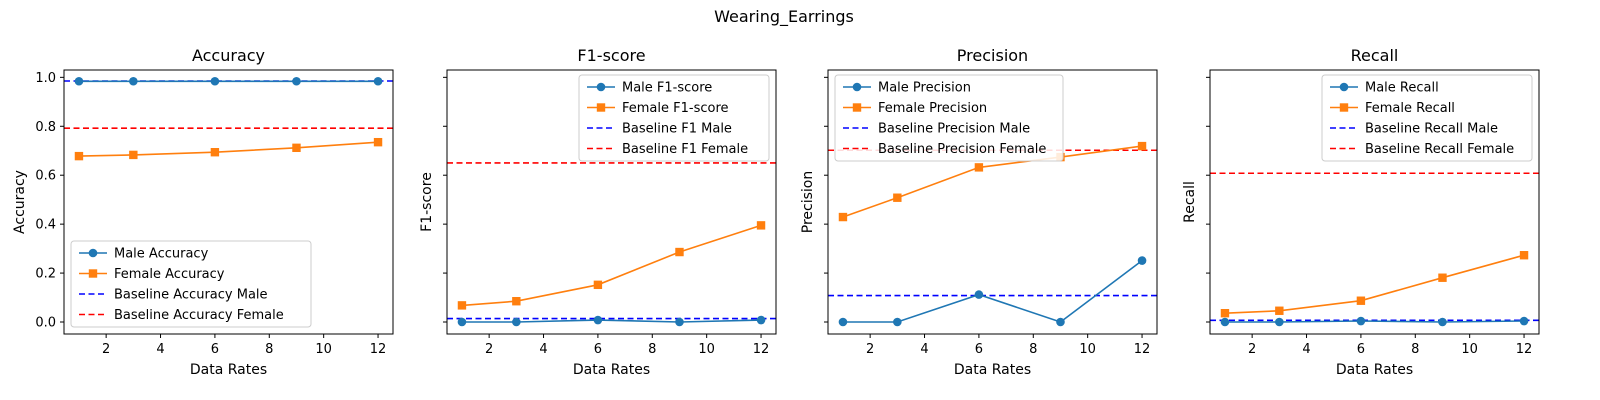  What do you see at coordinates (954, 129) in the screenshot?
I see `legend-label: Baseline Precision Male` at bounding box center [954, 129].